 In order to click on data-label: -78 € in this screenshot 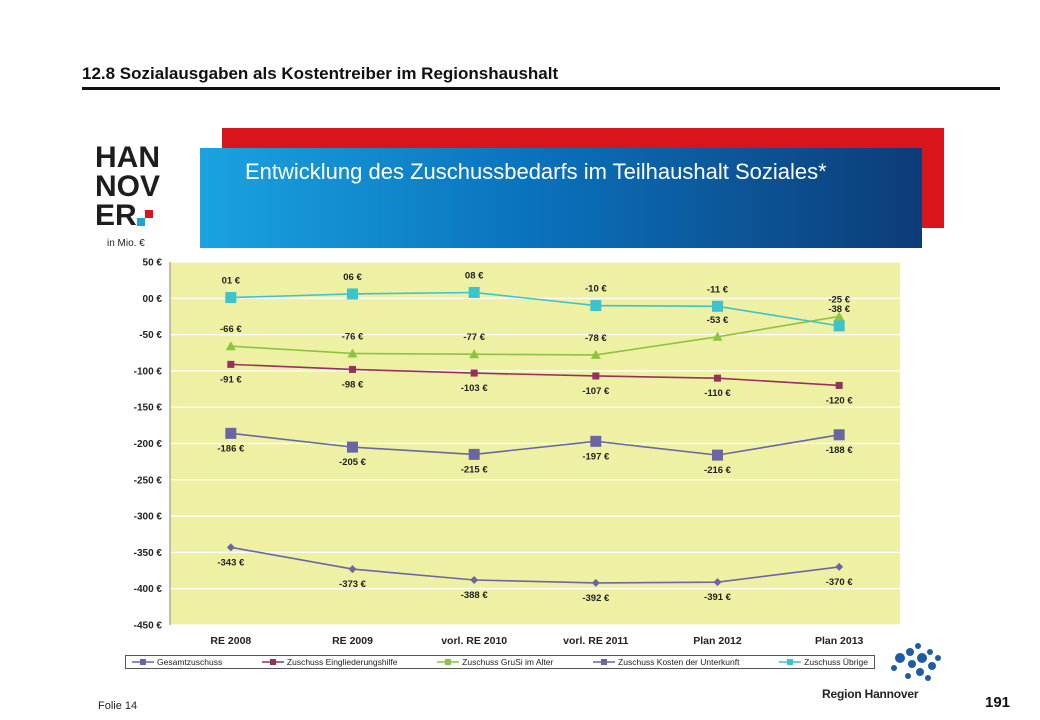, I will do `click(596, 338)`.